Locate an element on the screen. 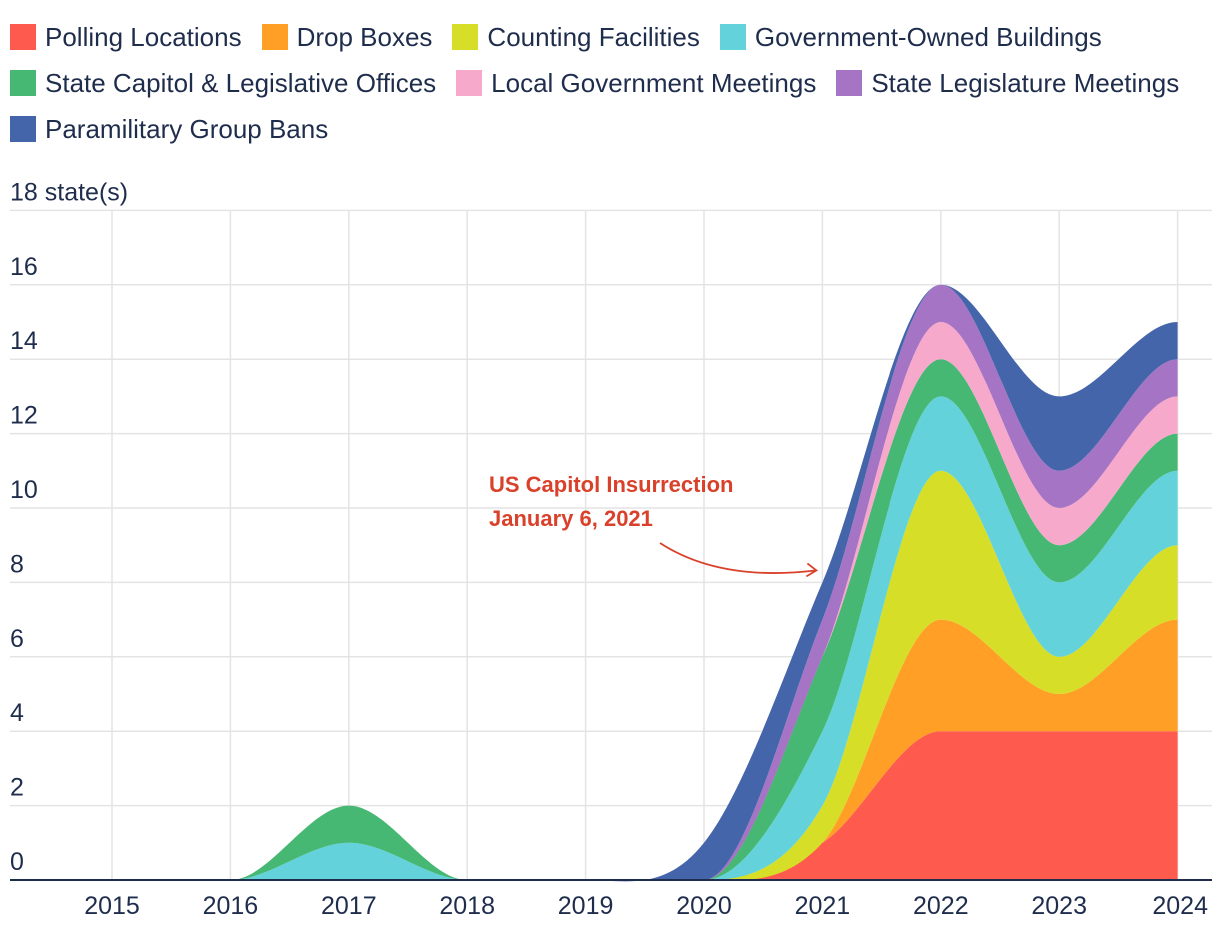  x-tick-label: 2022 is located at coordinates (941, 906).